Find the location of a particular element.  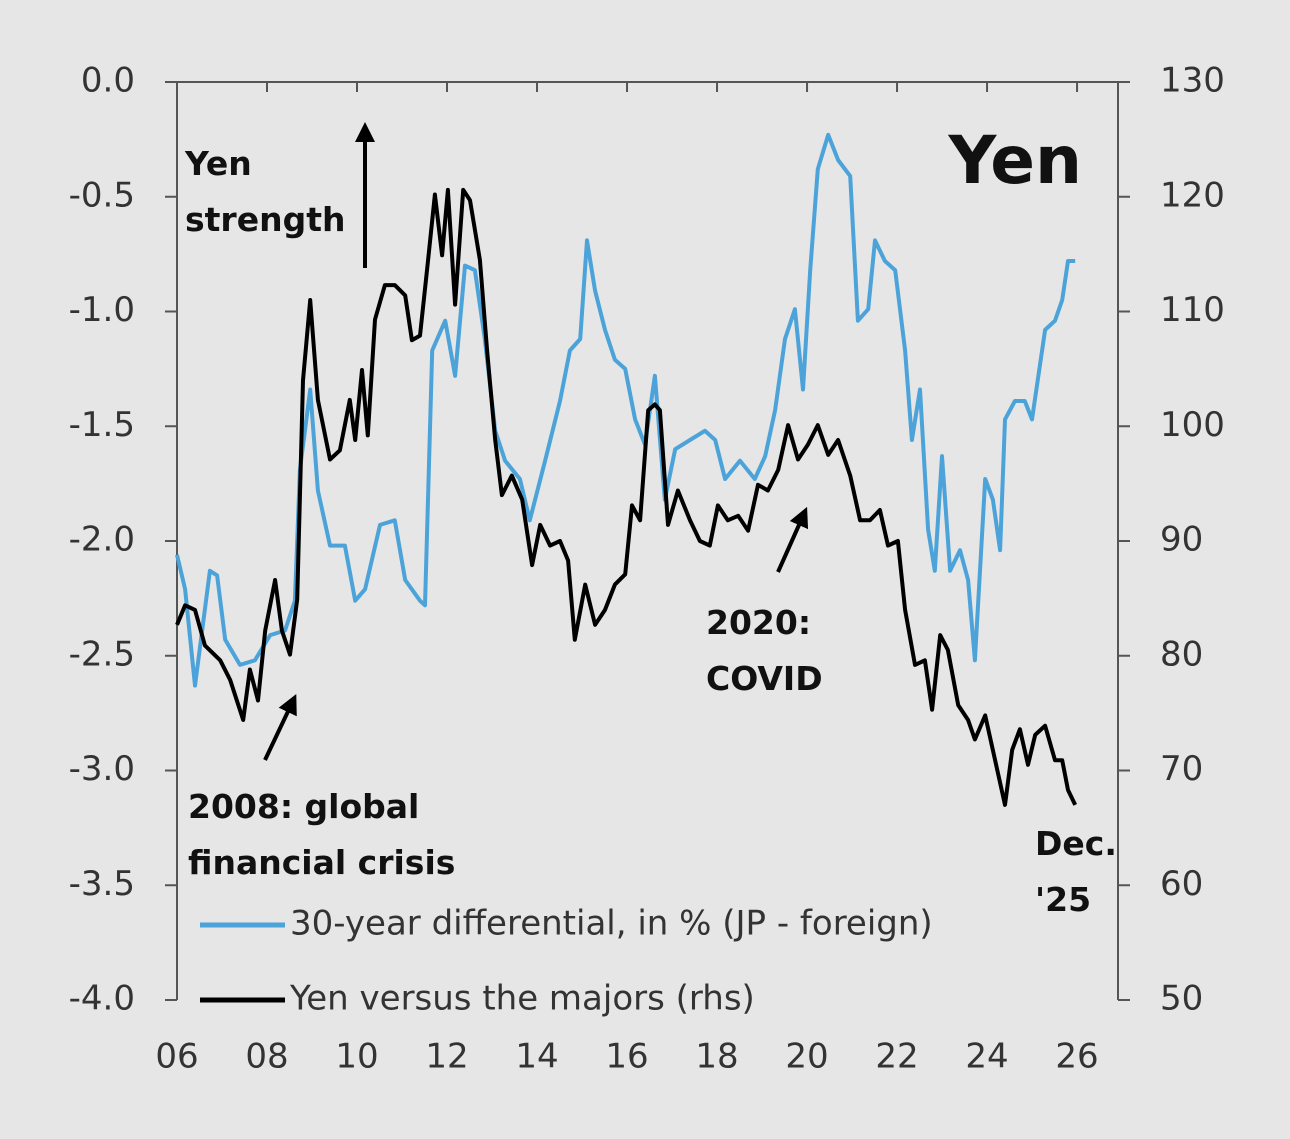

legend-label: Yen versus the majors (rhs) is located at coordinates (522, 999).